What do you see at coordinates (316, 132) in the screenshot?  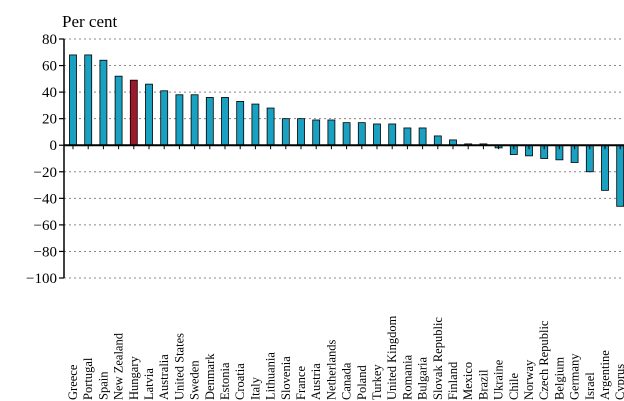 I see `bar-austria` at bounding box center [316, 132].